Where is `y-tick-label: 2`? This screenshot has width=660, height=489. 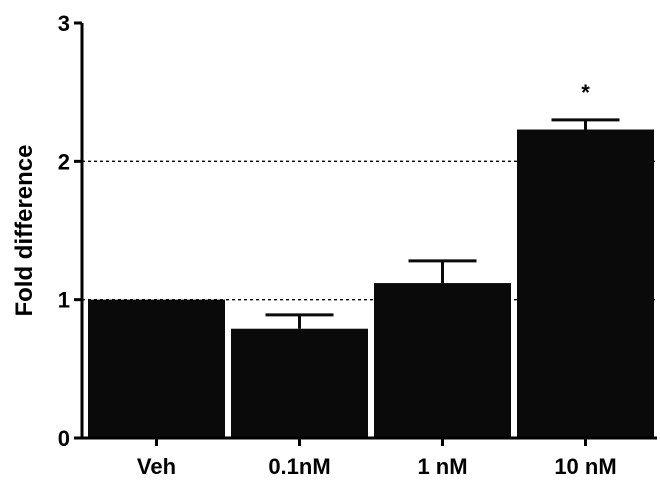 y-tick-label: 2 is located at coordinates (64, 161).